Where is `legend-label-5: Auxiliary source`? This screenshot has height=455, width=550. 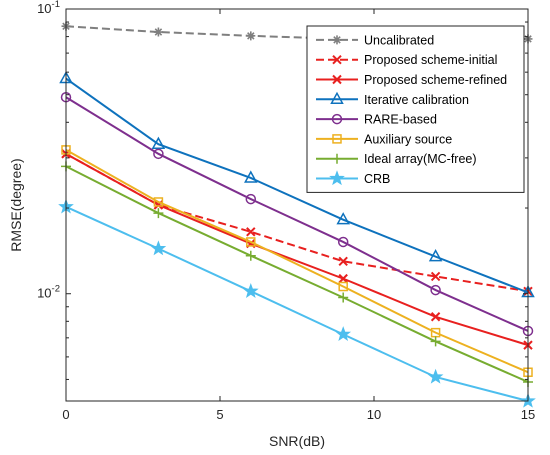 legend-label-5: Auxiliary source is located at coordinates (408, 139).